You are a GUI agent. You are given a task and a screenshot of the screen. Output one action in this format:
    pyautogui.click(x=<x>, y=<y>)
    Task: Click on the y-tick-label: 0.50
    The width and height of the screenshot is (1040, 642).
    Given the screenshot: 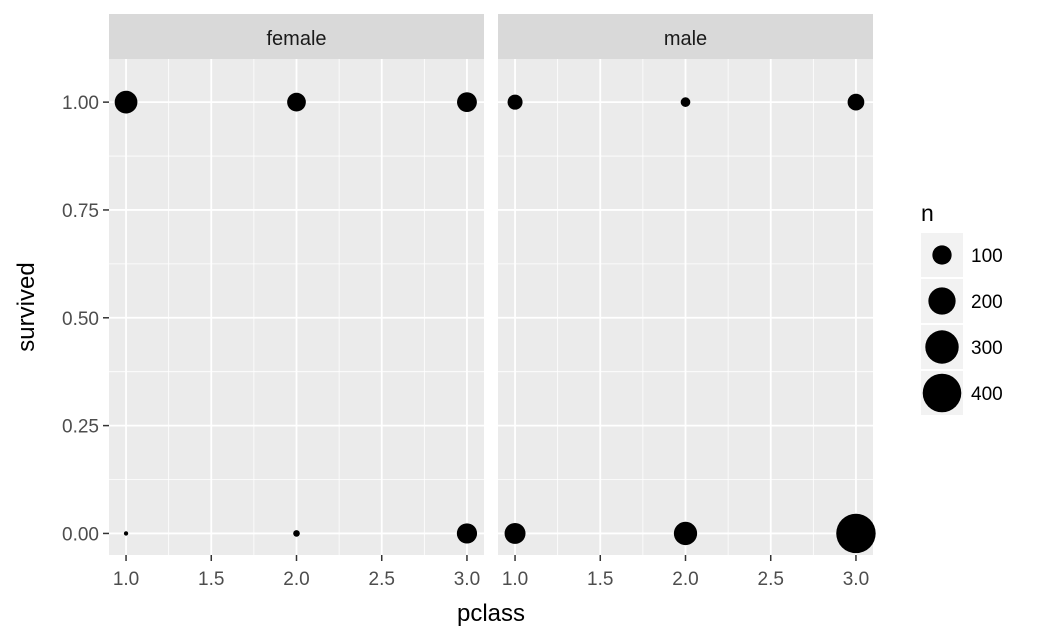 What is the action you would take?
    pyautogui.click(x=80, y=319)
    